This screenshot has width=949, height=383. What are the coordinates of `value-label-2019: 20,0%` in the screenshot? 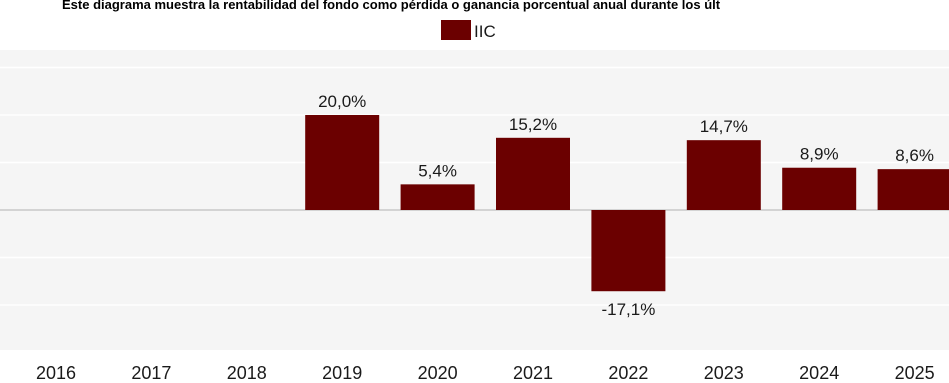 It's located at (342, 101).